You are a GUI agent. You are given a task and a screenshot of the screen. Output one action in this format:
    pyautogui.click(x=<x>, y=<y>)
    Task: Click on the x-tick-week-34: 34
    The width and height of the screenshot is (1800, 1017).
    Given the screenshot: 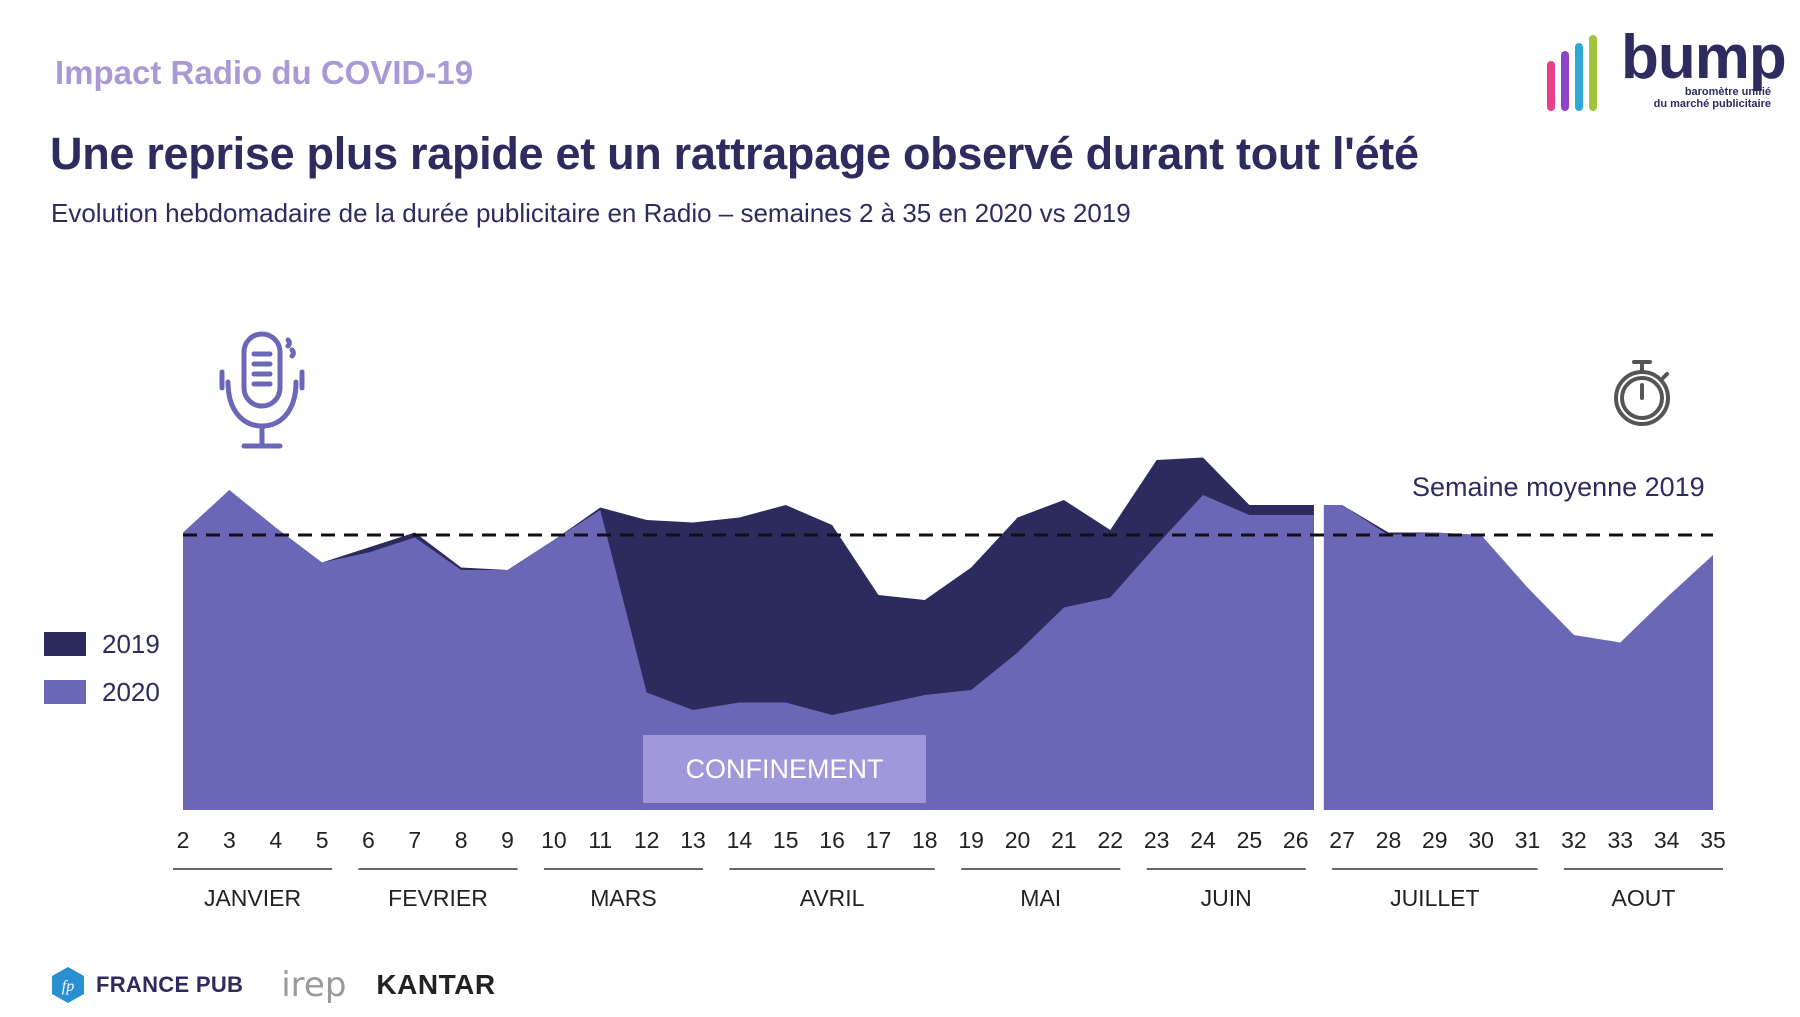 What is the action you would take?
    pyautogui.click(x=1667, y=840)
    